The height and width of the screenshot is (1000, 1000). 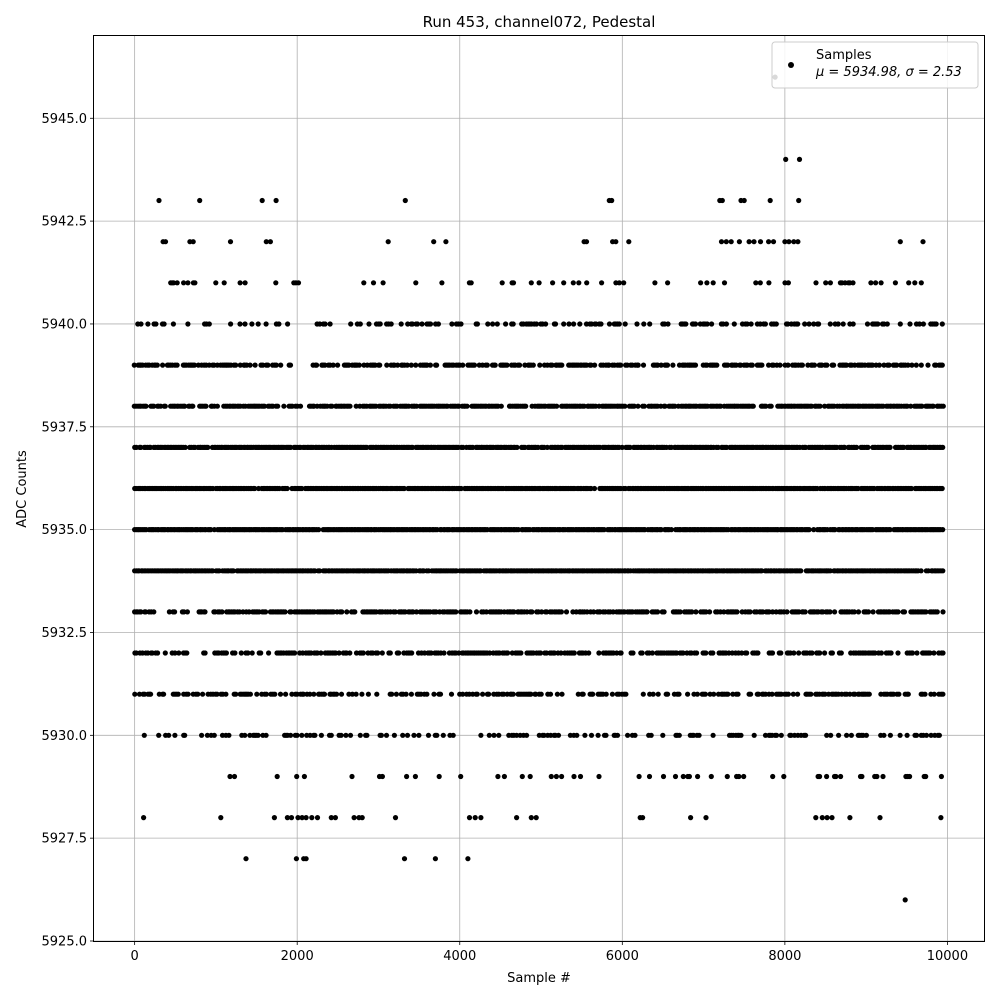 What do you see at coordinates (875, 65) in the screenshot?
I see `legend-box` at bounding box center [875, 65].